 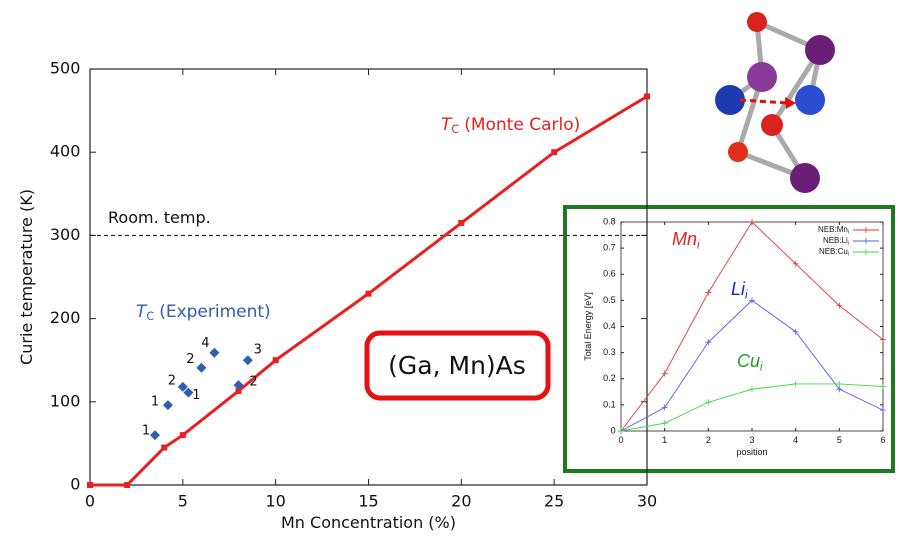 I want to click on y-tick-label: 0.7, so click(x=609, y=248).